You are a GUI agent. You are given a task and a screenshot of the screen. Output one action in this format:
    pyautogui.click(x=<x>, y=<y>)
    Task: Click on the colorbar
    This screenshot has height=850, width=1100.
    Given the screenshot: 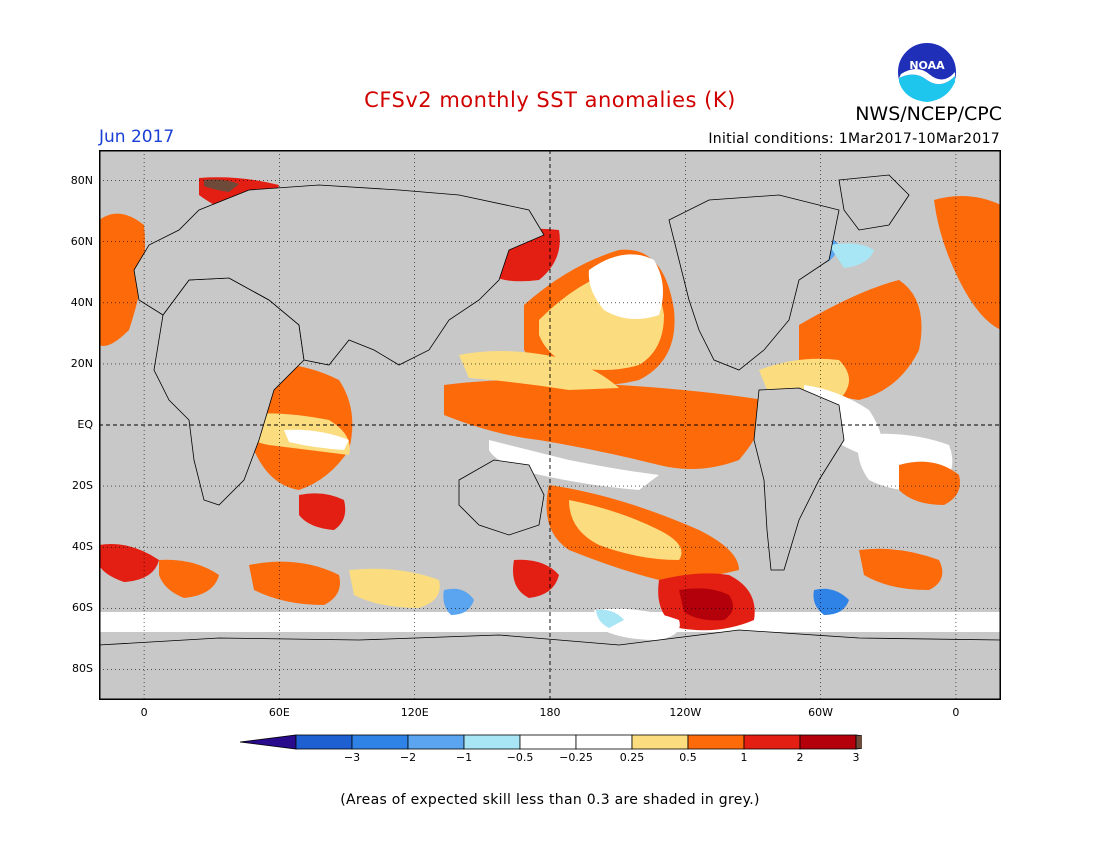 What is the action you would take?
    pyautogui.click(x=576, y=745)
    